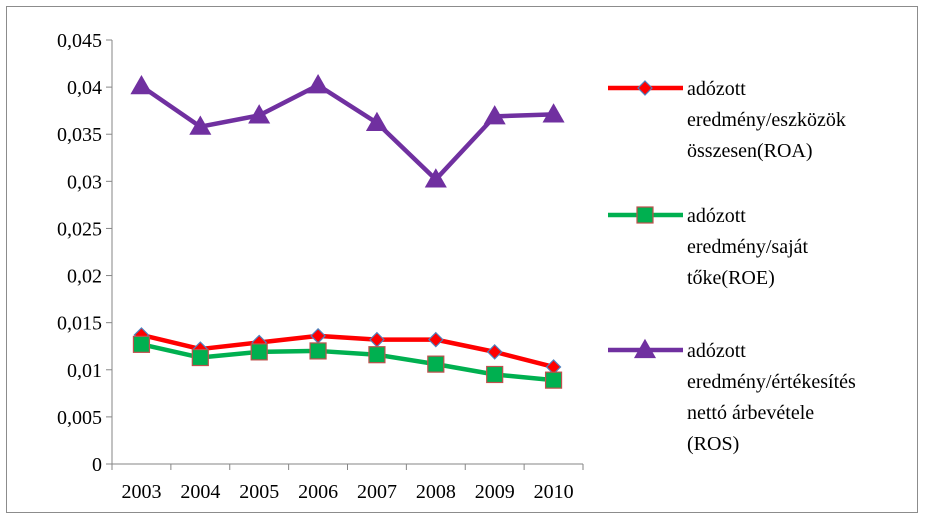 This screenshot has width=925, height=520. Describe the element at coordinates (713, 444) in the screenshot. I see `legend-label: (ROS)` at that location.